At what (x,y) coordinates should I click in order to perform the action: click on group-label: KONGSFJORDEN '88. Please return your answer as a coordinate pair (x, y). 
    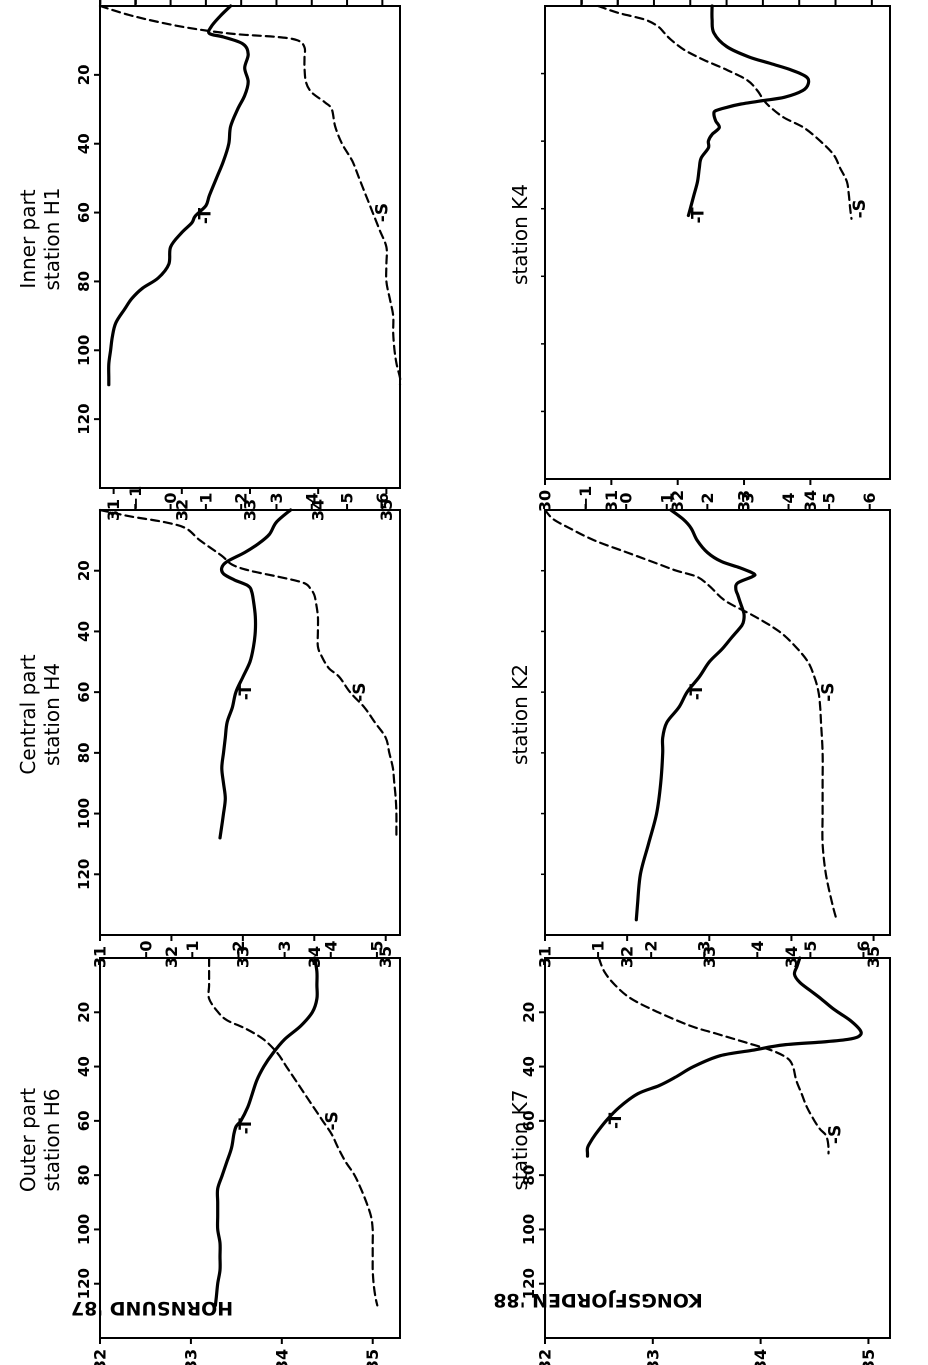
    Looking at the image, I should click on (598, 1300).